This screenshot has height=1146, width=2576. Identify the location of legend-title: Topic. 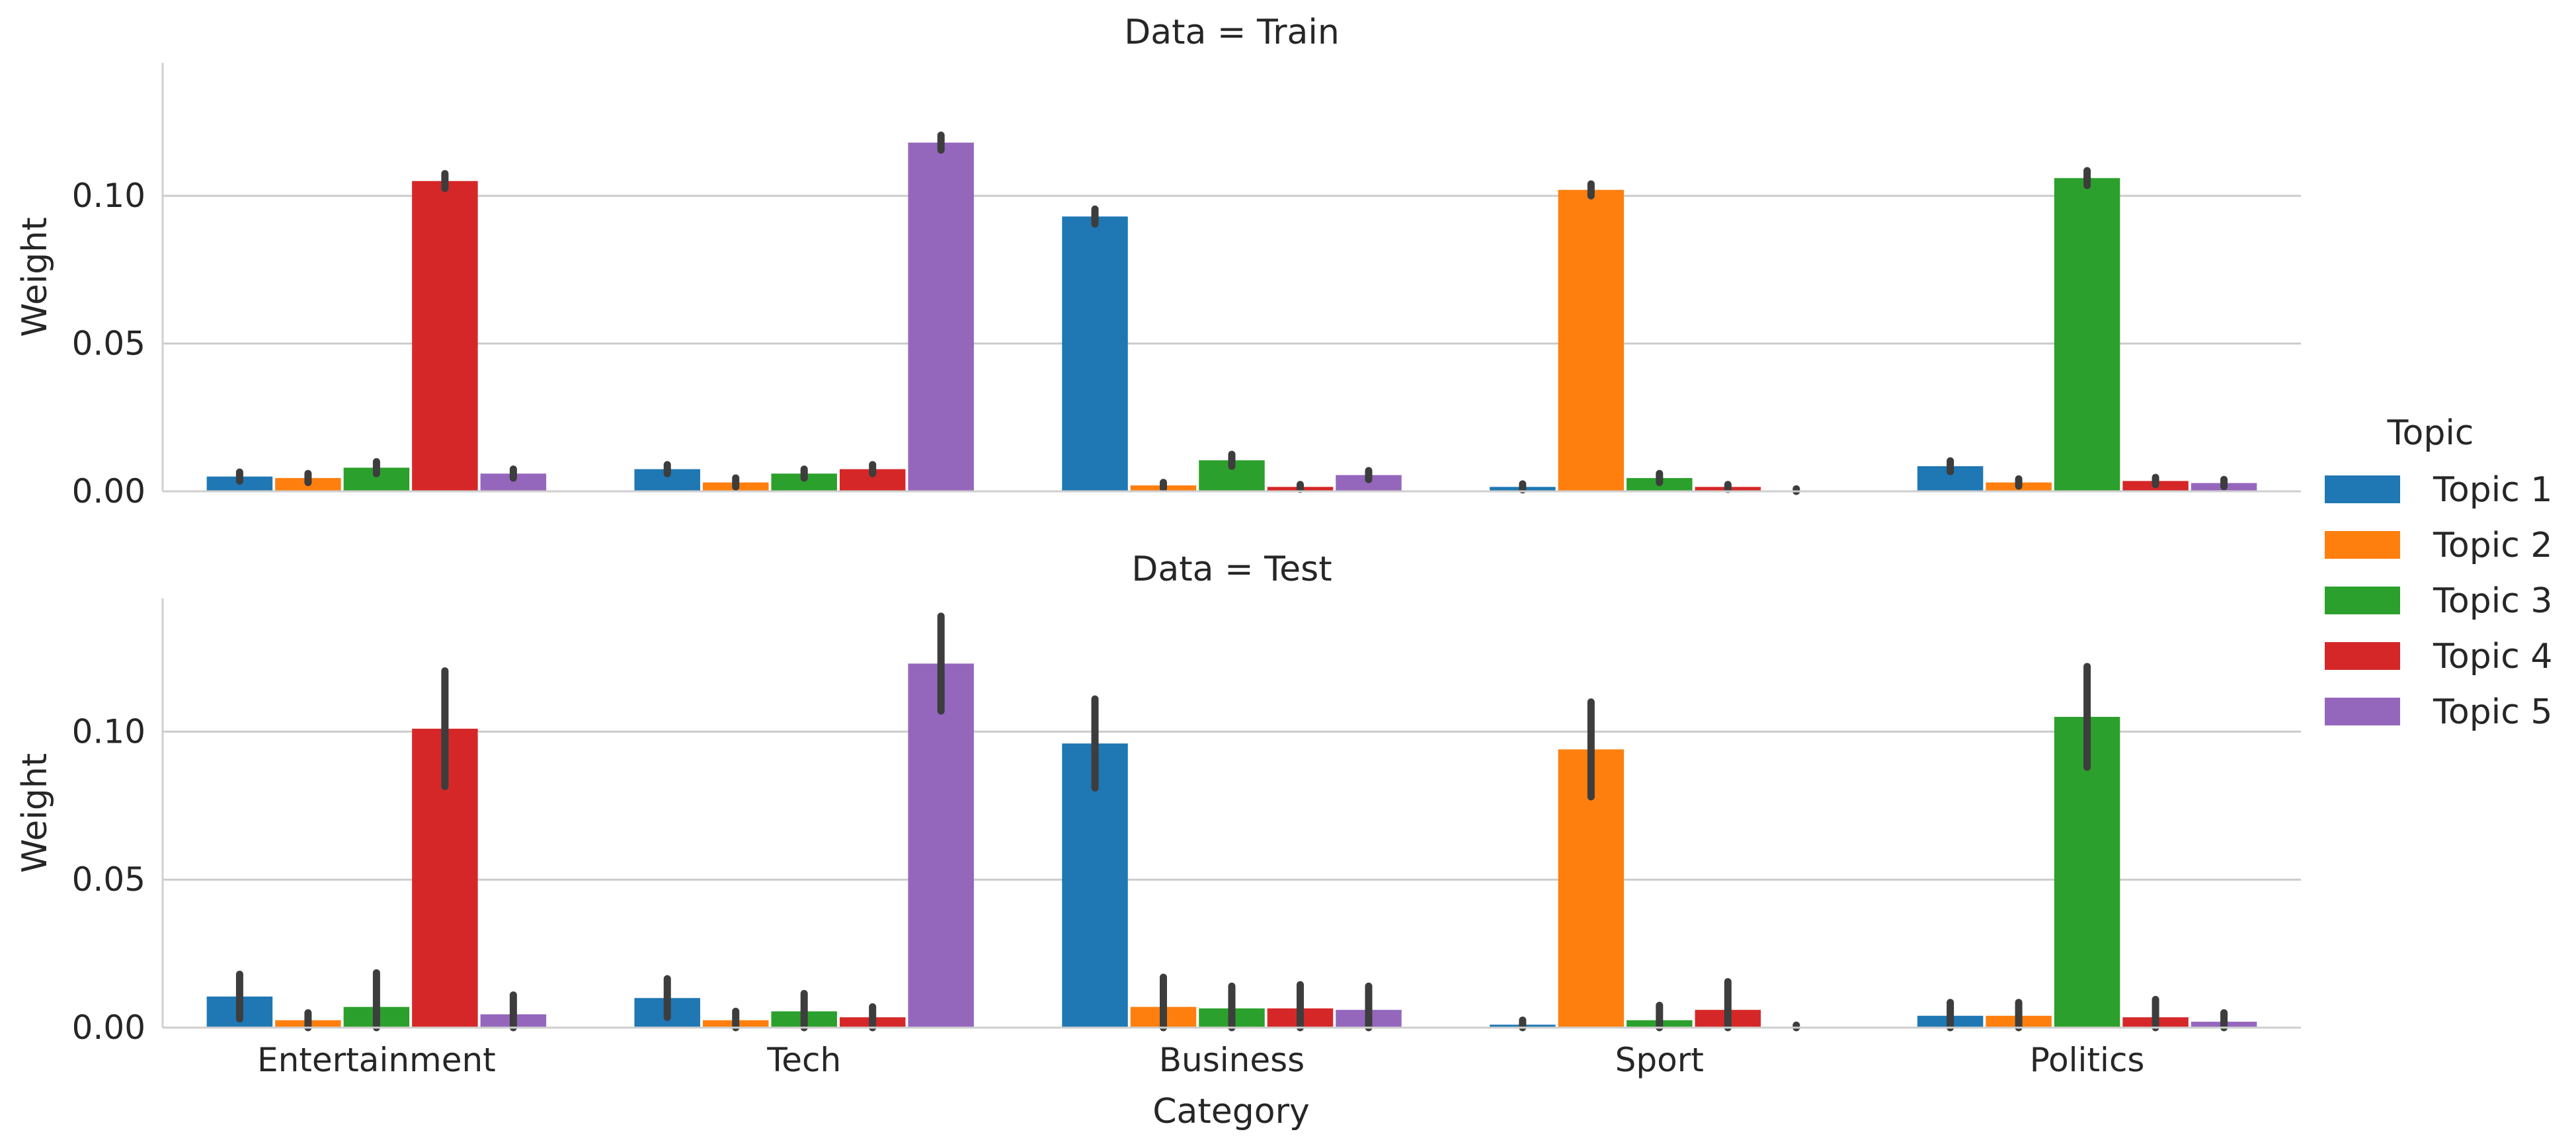
(2430, 433).